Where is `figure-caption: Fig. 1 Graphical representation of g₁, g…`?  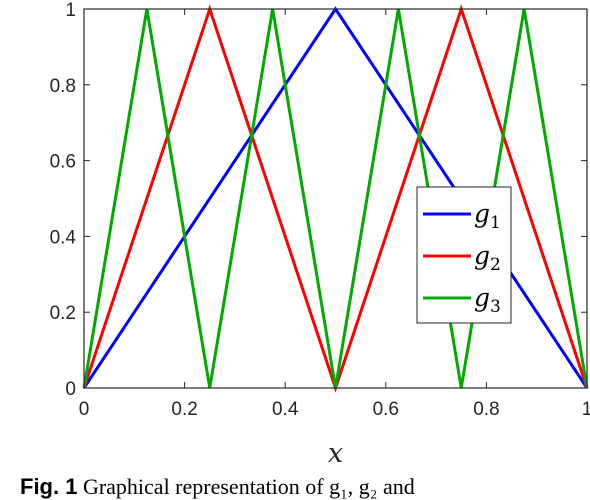
figure-caption: Fig. 1 Graphical representation of g₁, g… is located at coordinates (217, 487).